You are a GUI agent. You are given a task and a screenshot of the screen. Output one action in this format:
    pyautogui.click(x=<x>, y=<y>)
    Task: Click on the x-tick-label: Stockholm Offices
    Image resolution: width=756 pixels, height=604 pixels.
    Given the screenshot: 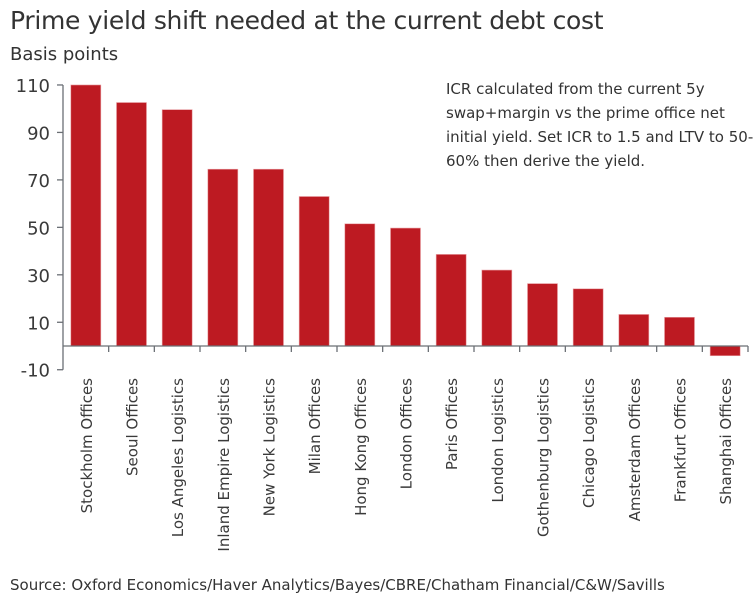 What is the action you would take?
    pyautogui.click(x=87, y=446)
    